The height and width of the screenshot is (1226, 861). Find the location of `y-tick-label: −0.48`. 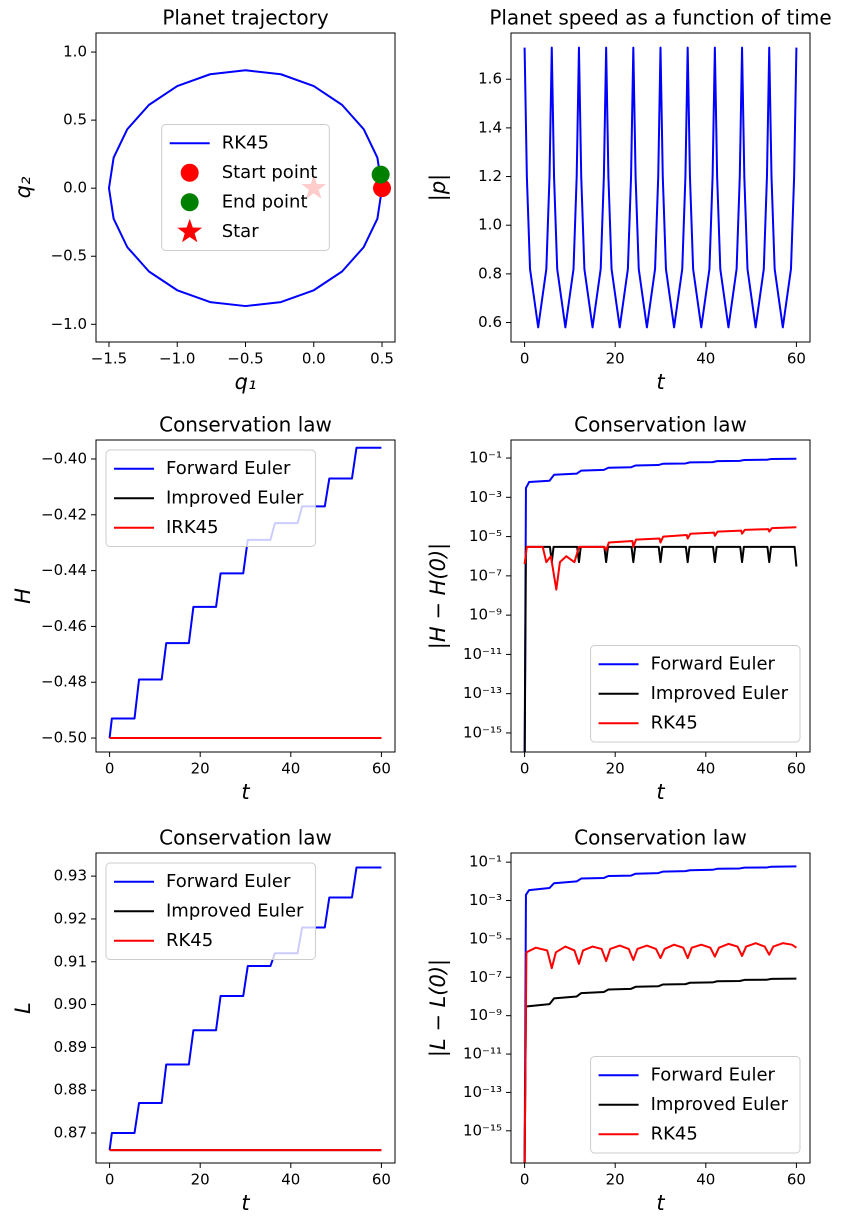

y-tick-label: −0.48 is located at coordinates (64, 682).